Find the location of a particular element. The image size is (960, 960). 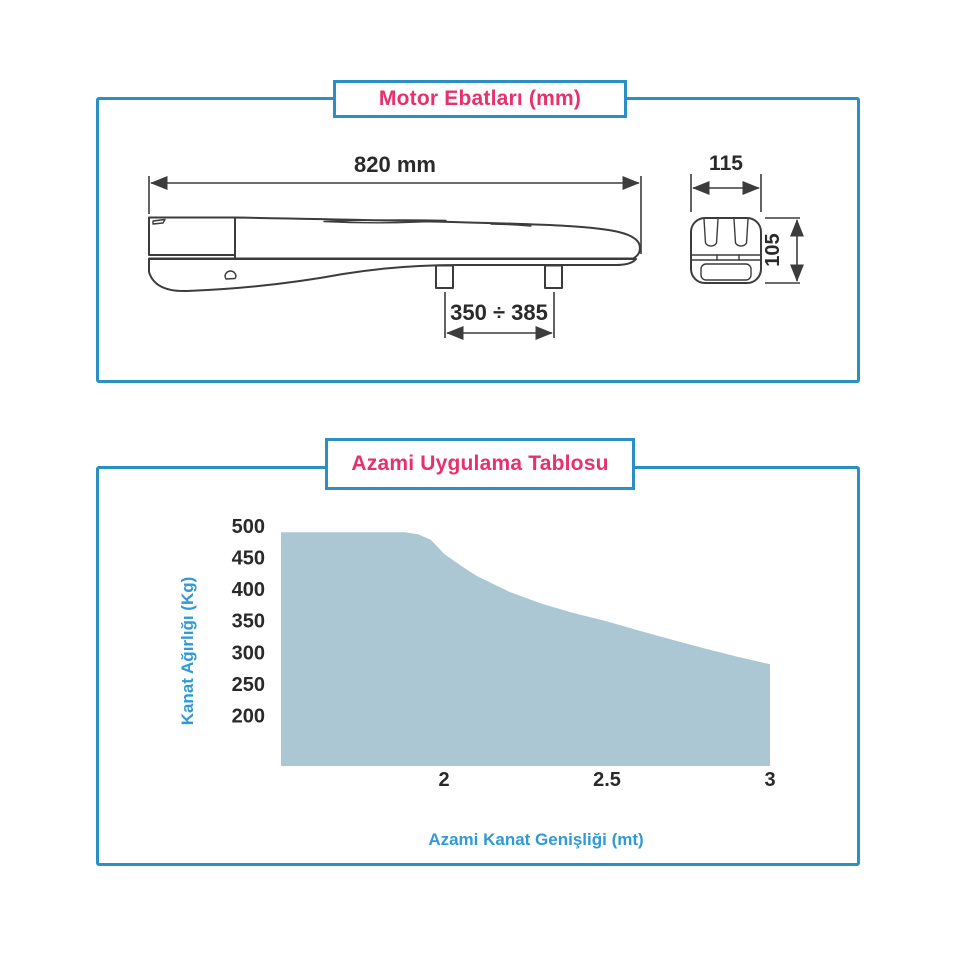

y-tick-label: 350 is located at coordinates (248, 622).